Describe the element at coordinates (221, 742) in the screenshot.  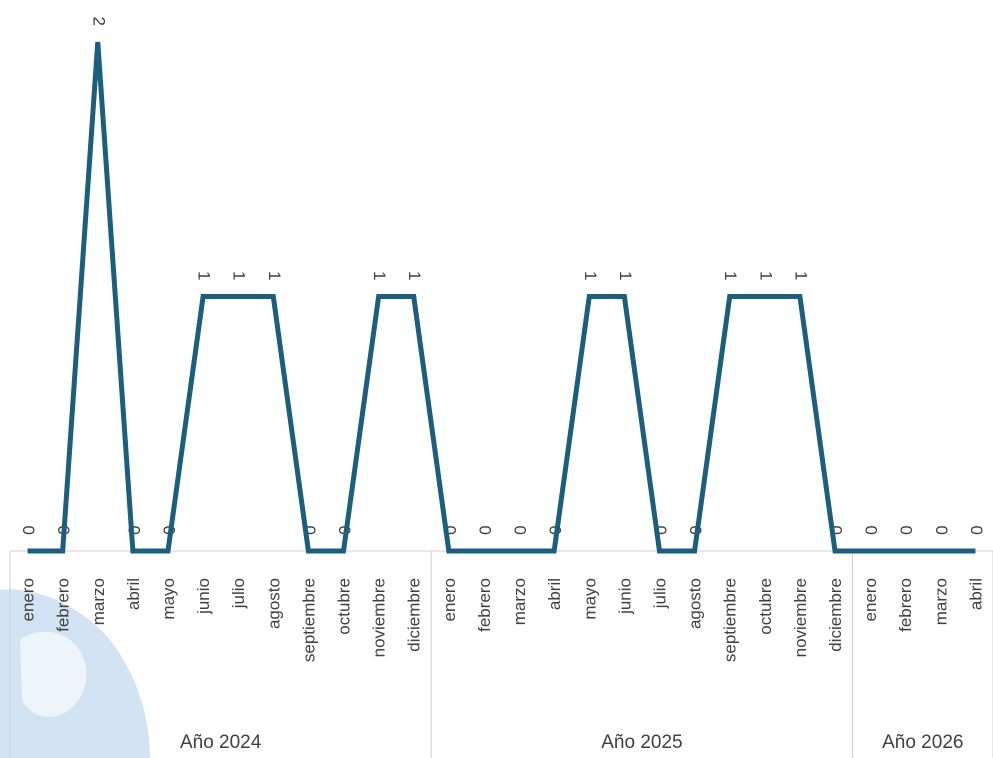
I see `x-group-label: Año 2024` at that location.